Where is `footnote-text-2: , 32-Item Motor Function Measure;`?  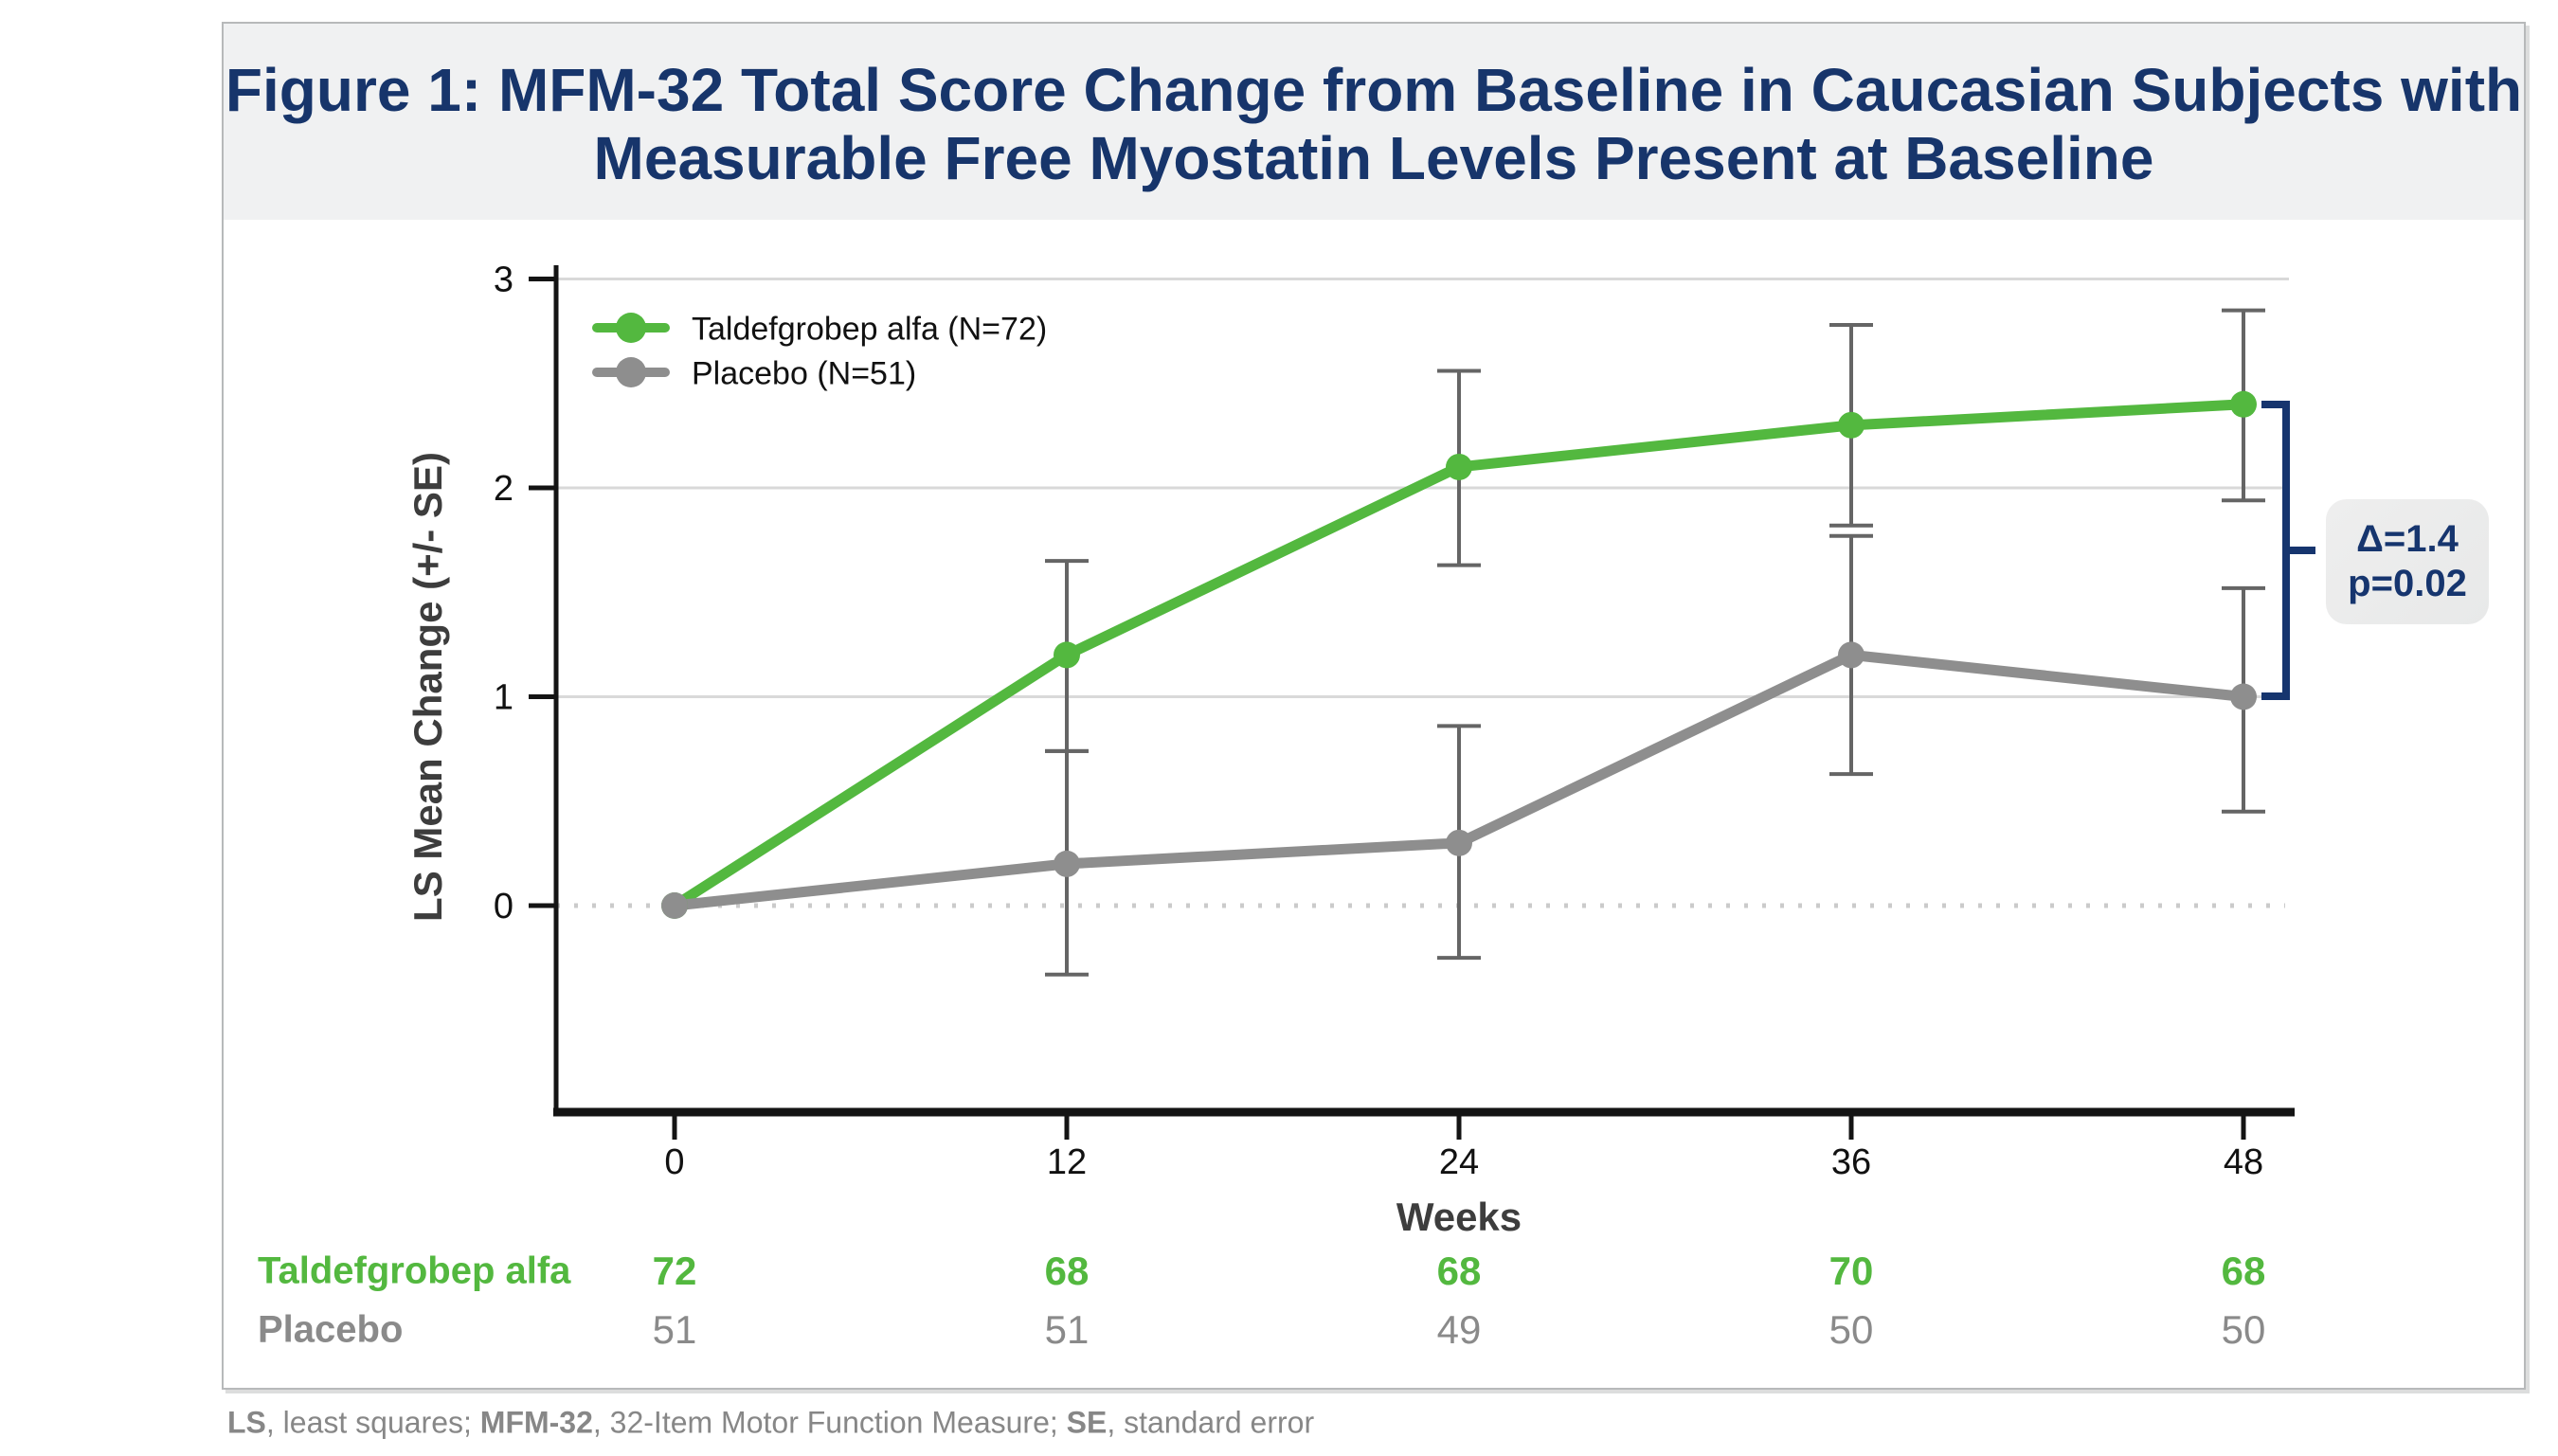 footnote-text-2: , 32-Item Motor Function Measure; is located at coordinates (829, 1422).